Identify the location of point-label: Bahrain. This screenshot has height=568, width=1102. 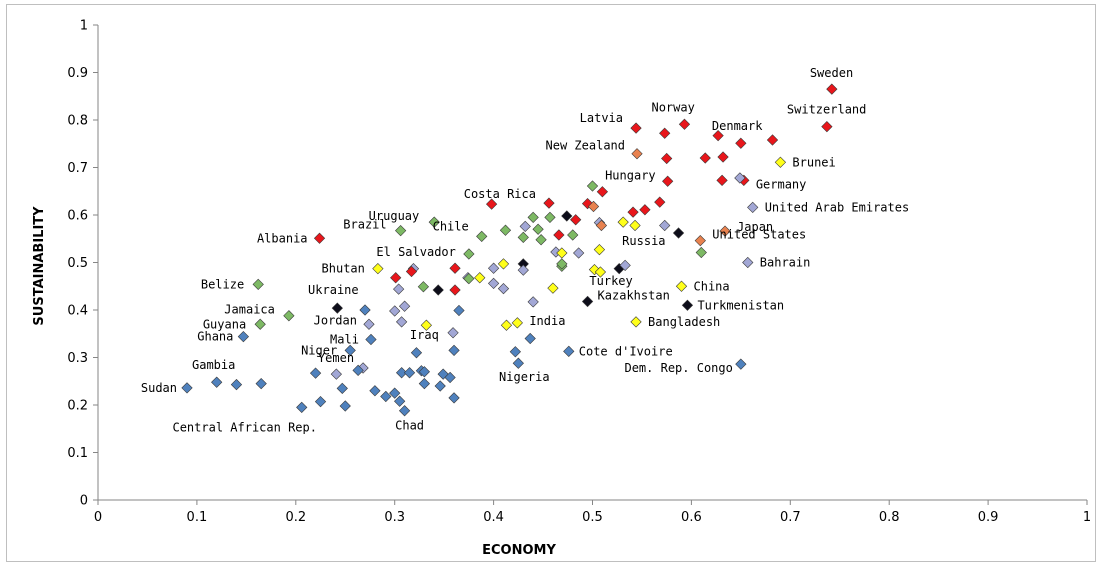
(785, 263).